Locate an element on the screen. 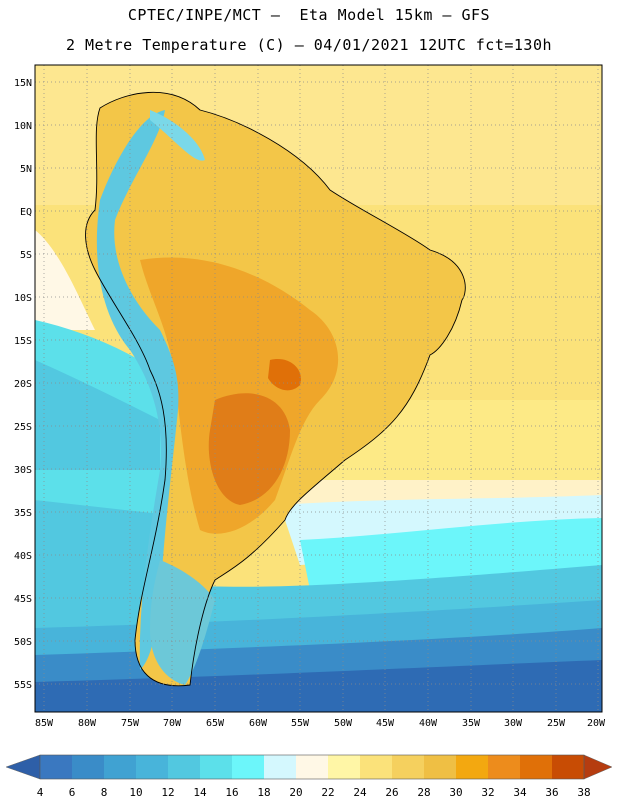 The height and width of the screenshot is (800, 618). lon-label: 40W is located at coordinates (428, 723).